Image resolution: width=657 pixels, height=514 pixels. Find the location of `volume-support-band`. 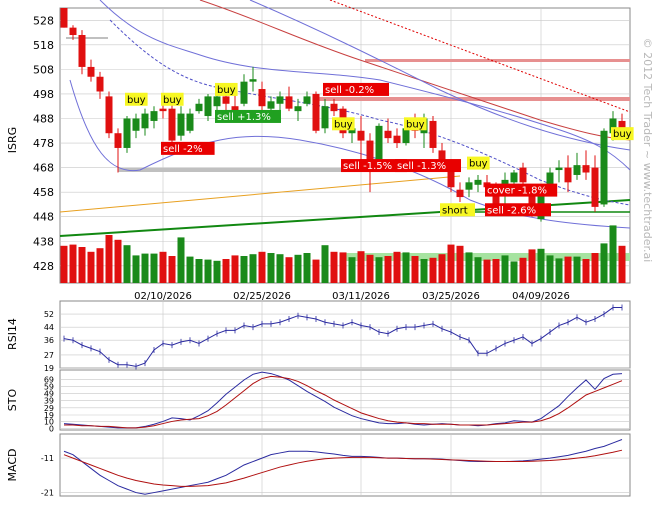

volume-support-band is located at coordinates (485, 257).